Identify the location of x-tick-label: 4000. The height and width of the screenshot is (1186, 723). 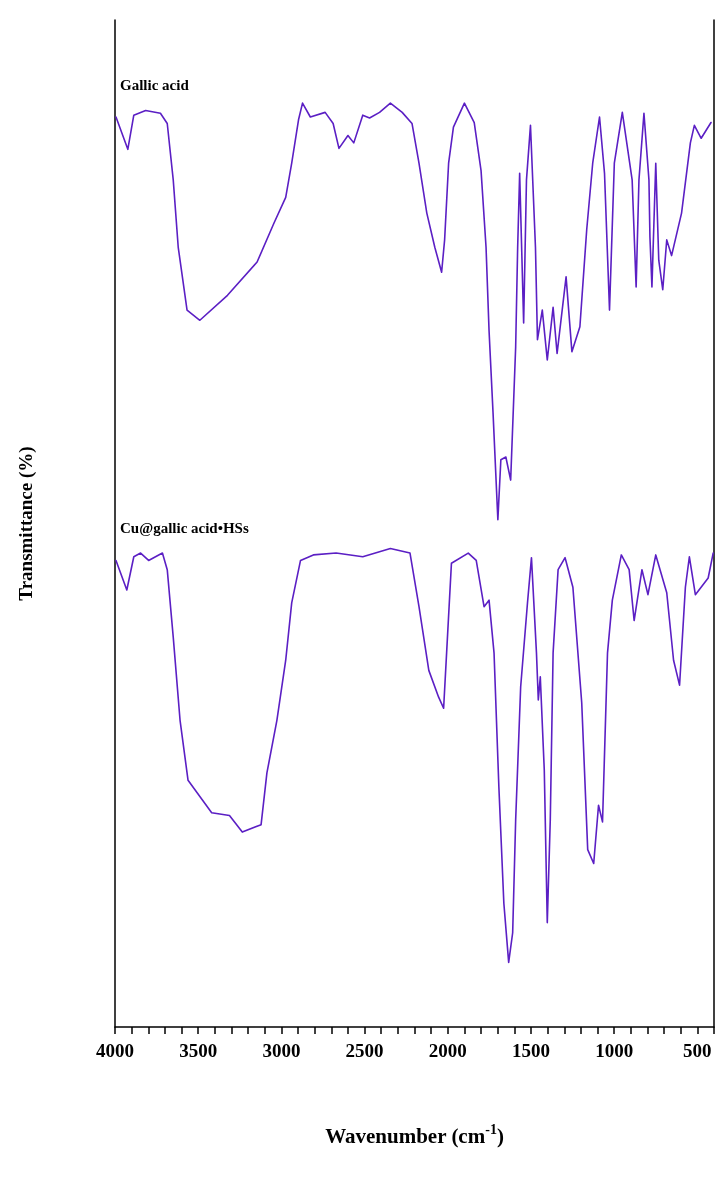
(115, 1050).